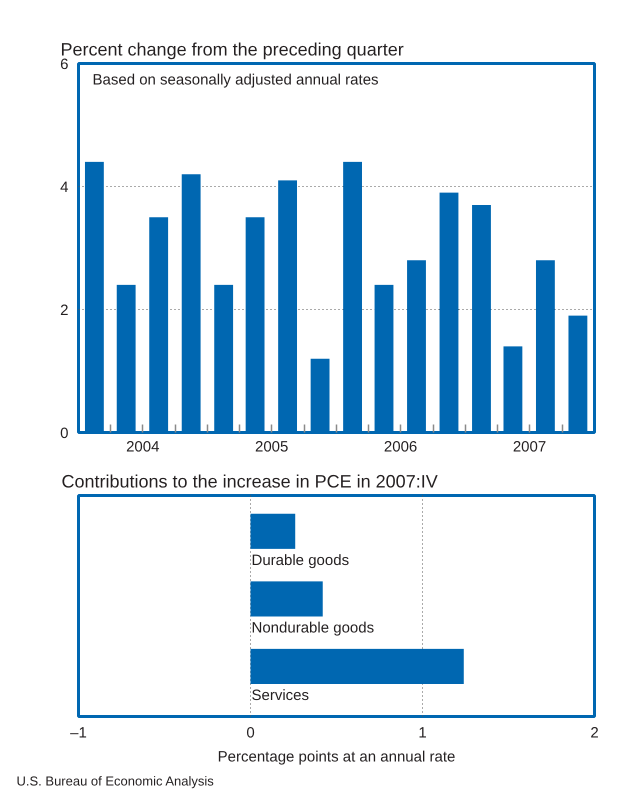 The height and width of the screenshot is (804, 635). I want to click on category-label: Nondurable goods, so click(313, 627).